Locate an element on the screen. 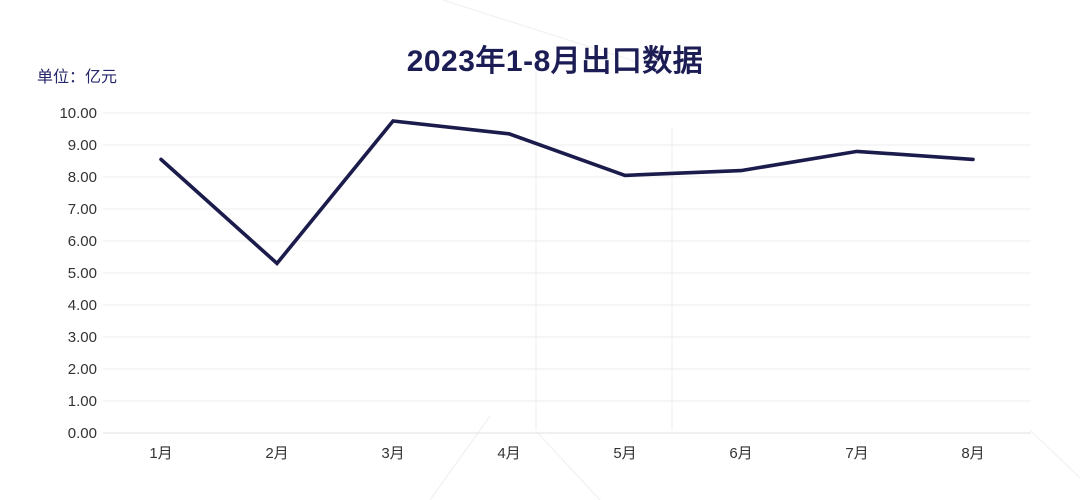 This screenshot has height=500, width=1080. x-axis-tick-label: 8月 is located at coordinates (972, 453).